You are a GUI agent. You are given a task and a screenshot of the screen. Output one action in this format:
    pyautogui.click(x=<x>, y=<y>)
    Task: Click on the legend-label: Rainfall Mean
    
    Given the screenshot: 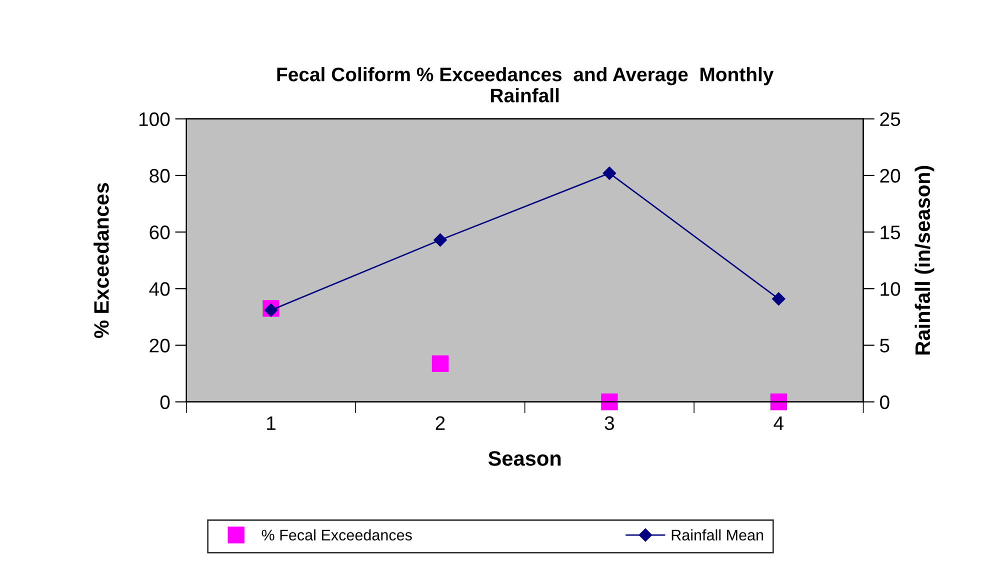 What is the action you would take?
    pyautogui.click(x=718, y=535)
    